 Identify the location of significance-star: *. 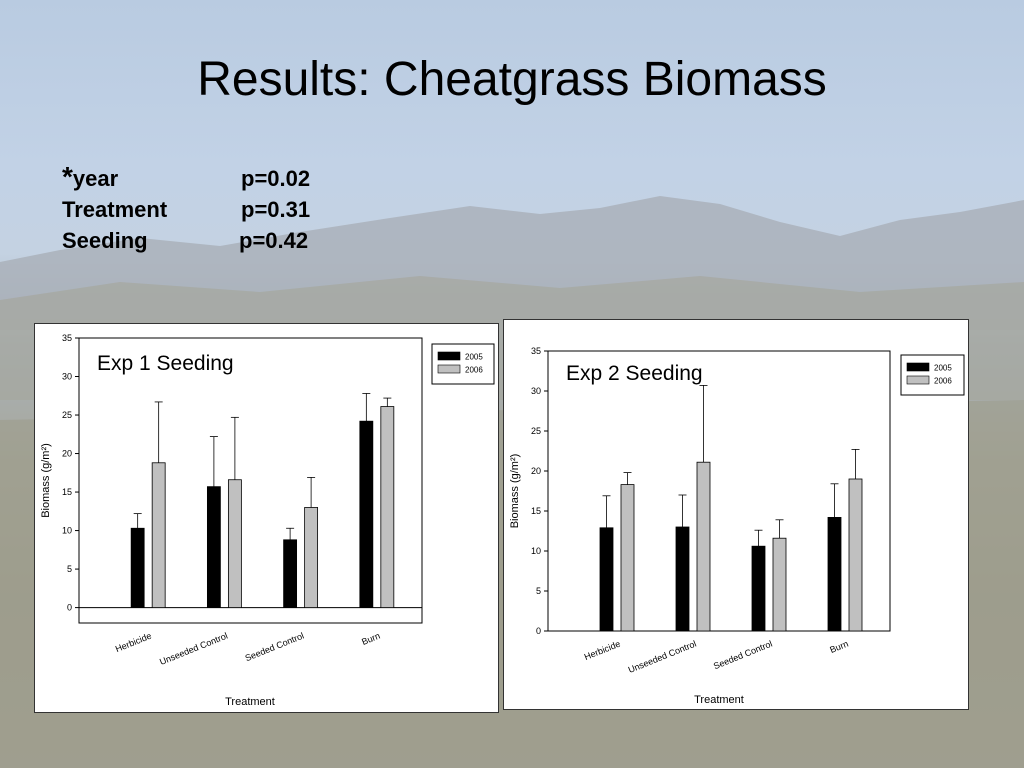
(67, 176).